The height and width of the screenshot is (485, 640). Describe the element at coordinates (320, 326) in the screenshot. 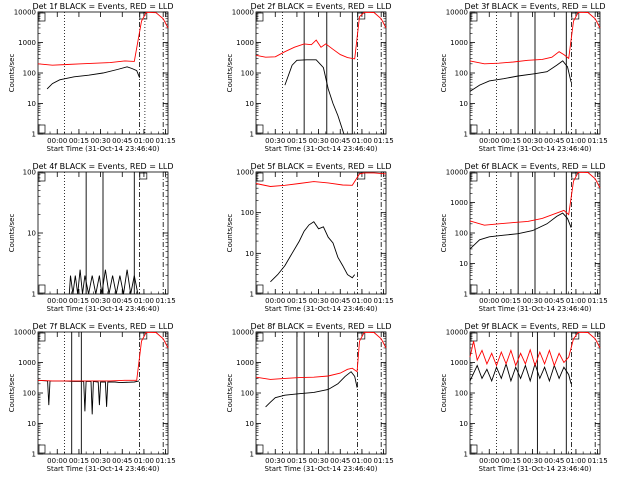

I see `panel-title: Det 8f BLACK = Events, RED = LLD` at that location.